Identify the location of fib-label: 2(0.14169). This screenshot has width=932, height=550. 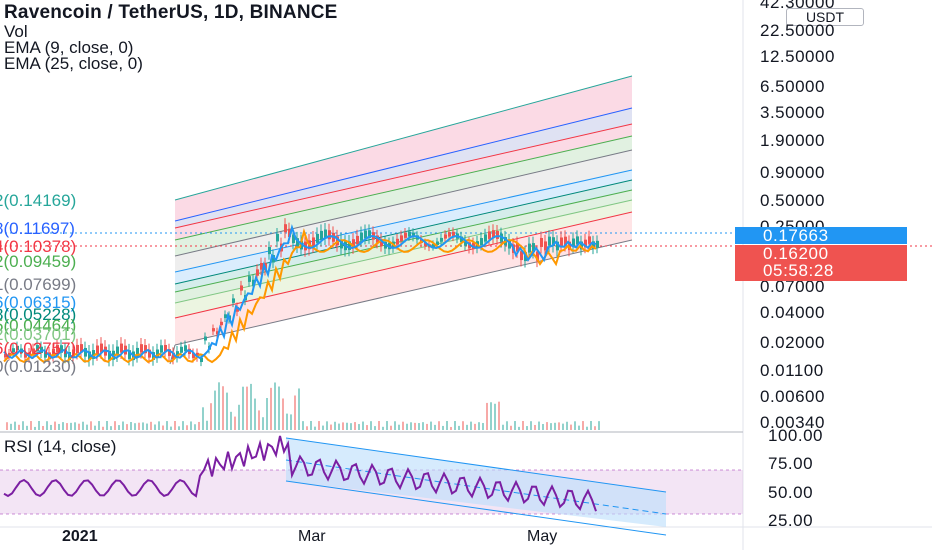
(38, 200).